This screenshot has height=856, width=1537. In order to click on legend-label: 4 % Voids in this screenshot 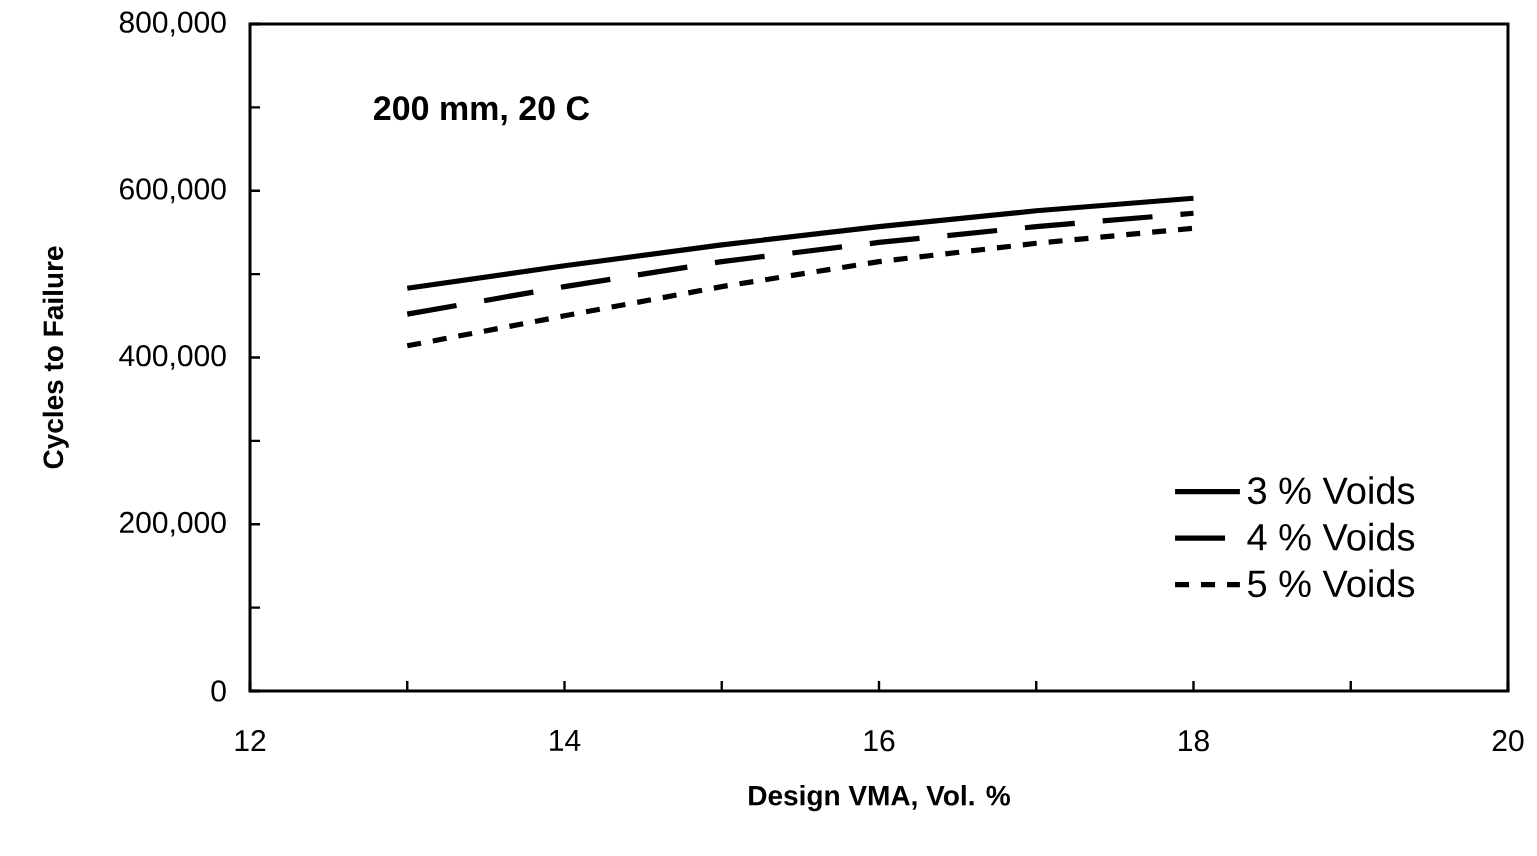, I will do `click(1331, 536)`.